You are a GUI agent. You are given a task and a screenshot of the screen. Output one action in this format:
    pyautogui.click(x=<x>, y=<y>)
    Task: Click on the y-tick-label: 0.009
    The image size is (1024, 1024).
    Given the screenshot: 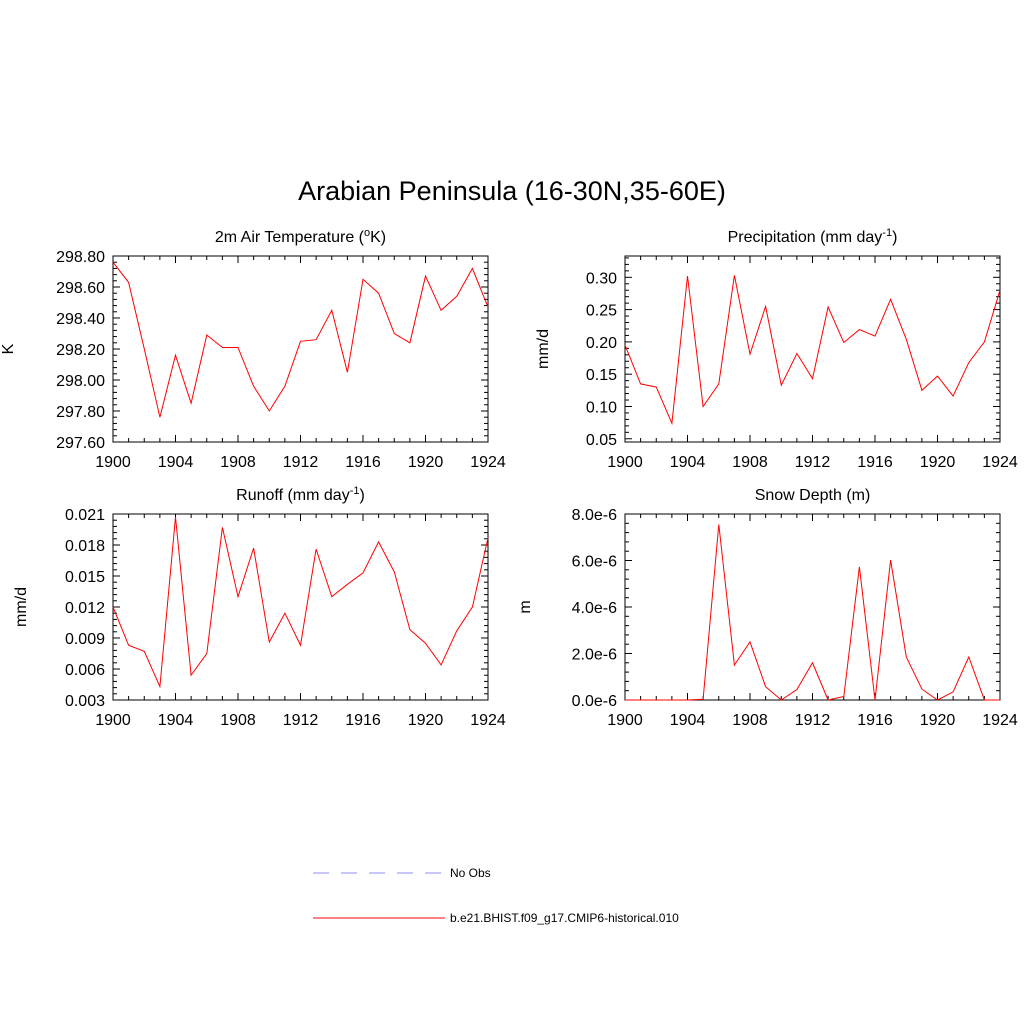 What is the action you would take?
    pyautogui.click(x=85, y=639)
    